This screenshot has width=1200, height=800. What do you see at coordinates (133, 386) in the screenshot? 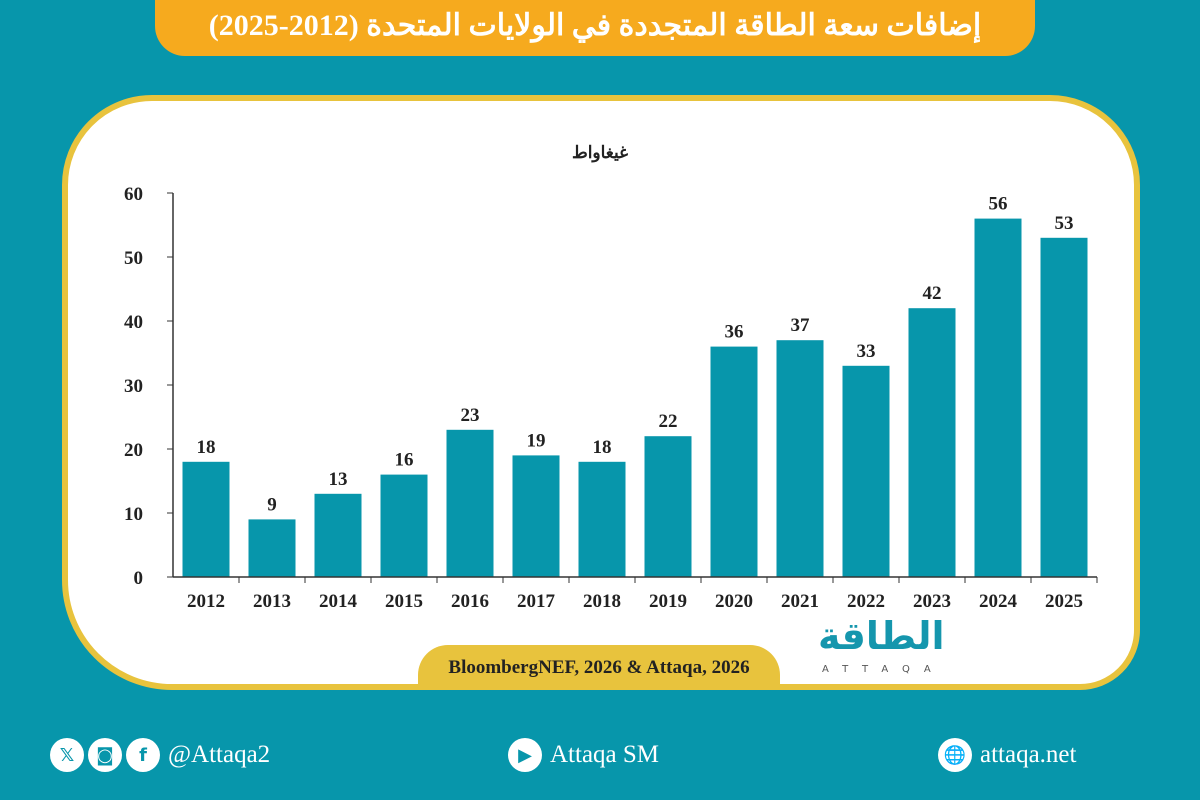
I see `y-tick-label-30: 30` at bounding box center [133, 386].